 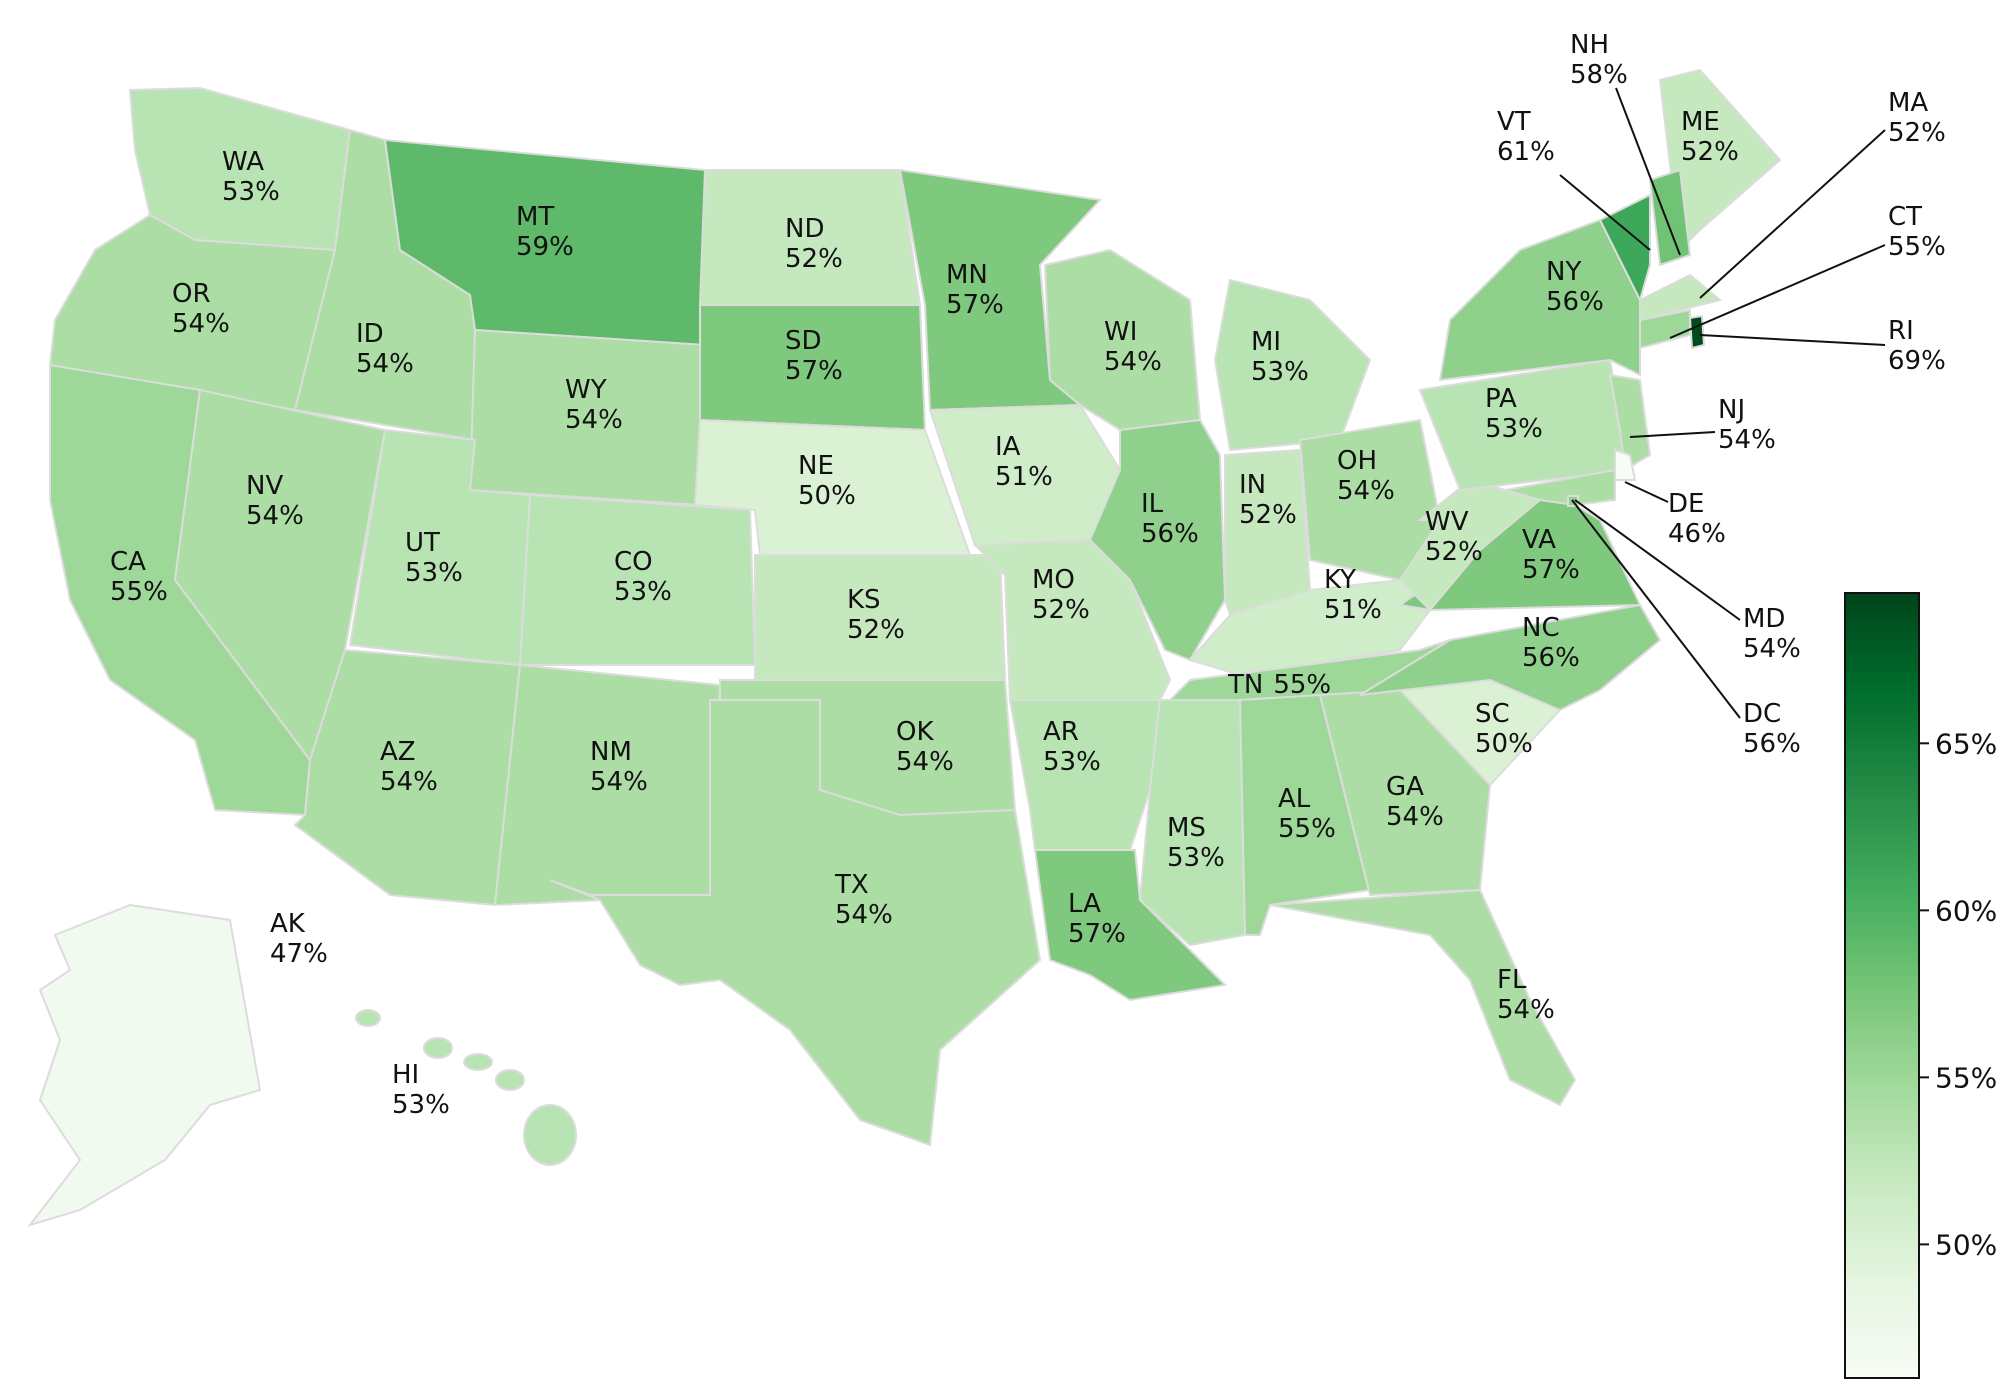 I want to click on state-code: UT, so click(x=422, y=543).